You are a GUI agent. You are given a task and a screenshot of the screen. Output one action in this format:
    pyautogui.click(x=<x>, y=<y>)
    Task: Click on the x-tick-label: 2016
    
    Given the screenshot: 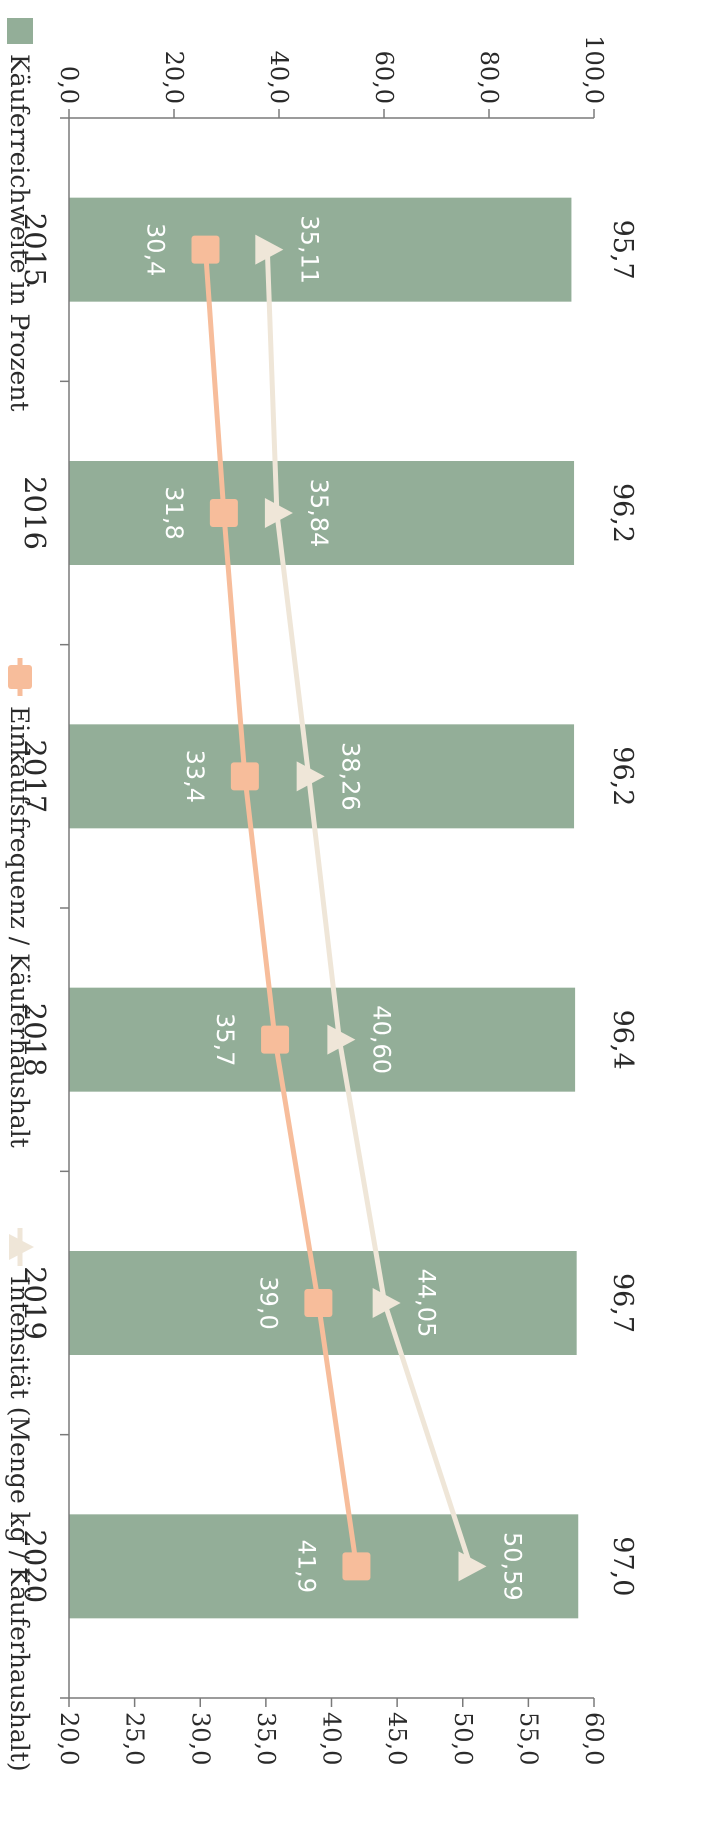 What is the action you would take?
    pyautogui.click(x=35, y=513)
    